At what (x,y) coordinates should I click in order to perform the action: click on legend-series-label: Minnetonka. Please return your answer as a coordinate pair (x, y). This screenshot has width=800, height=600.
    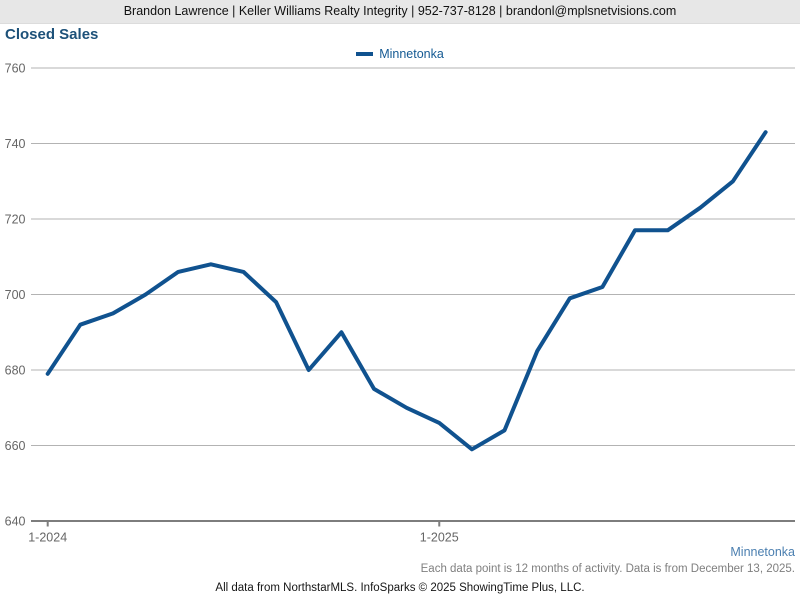
    Looking at the image, I should click on (411, 54).